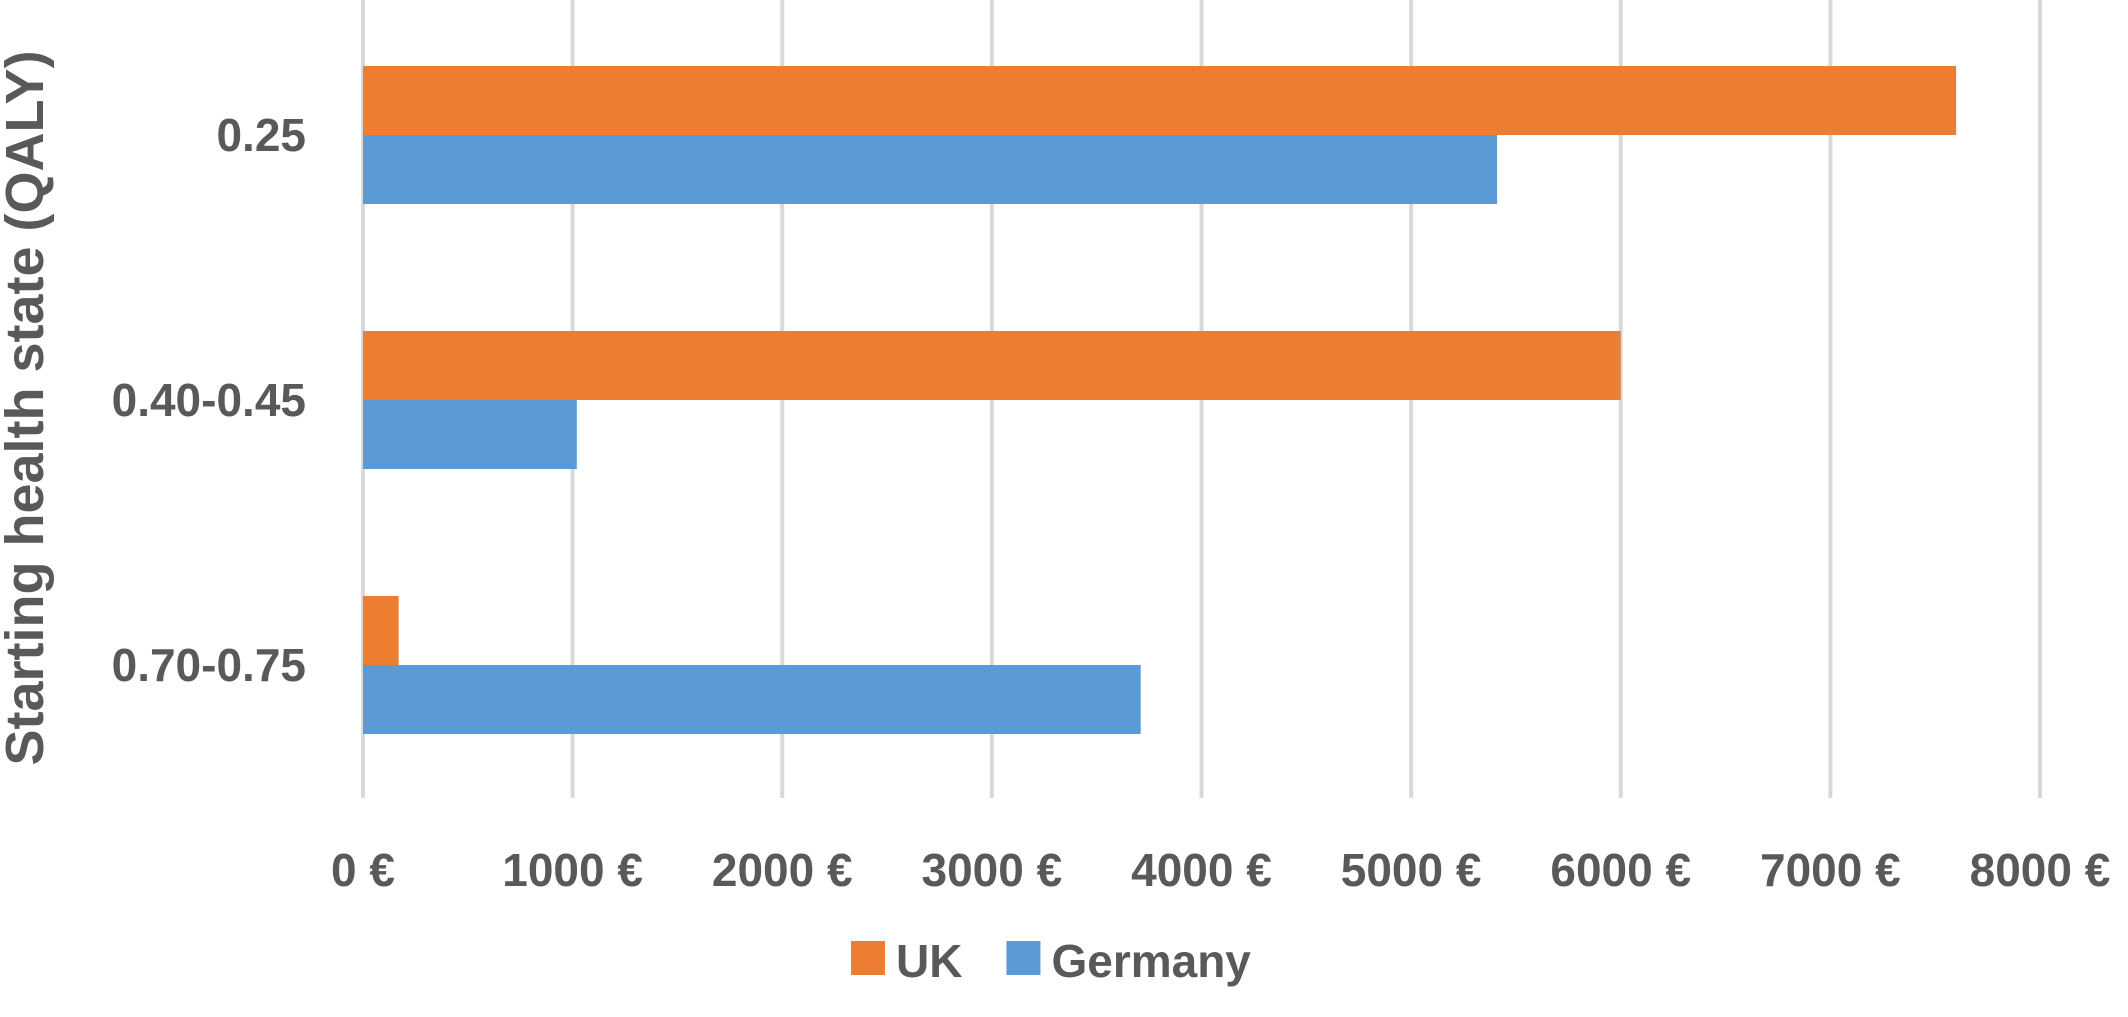  I want to click on x-tick-label-6: 6000 €, so click(1620, 870).